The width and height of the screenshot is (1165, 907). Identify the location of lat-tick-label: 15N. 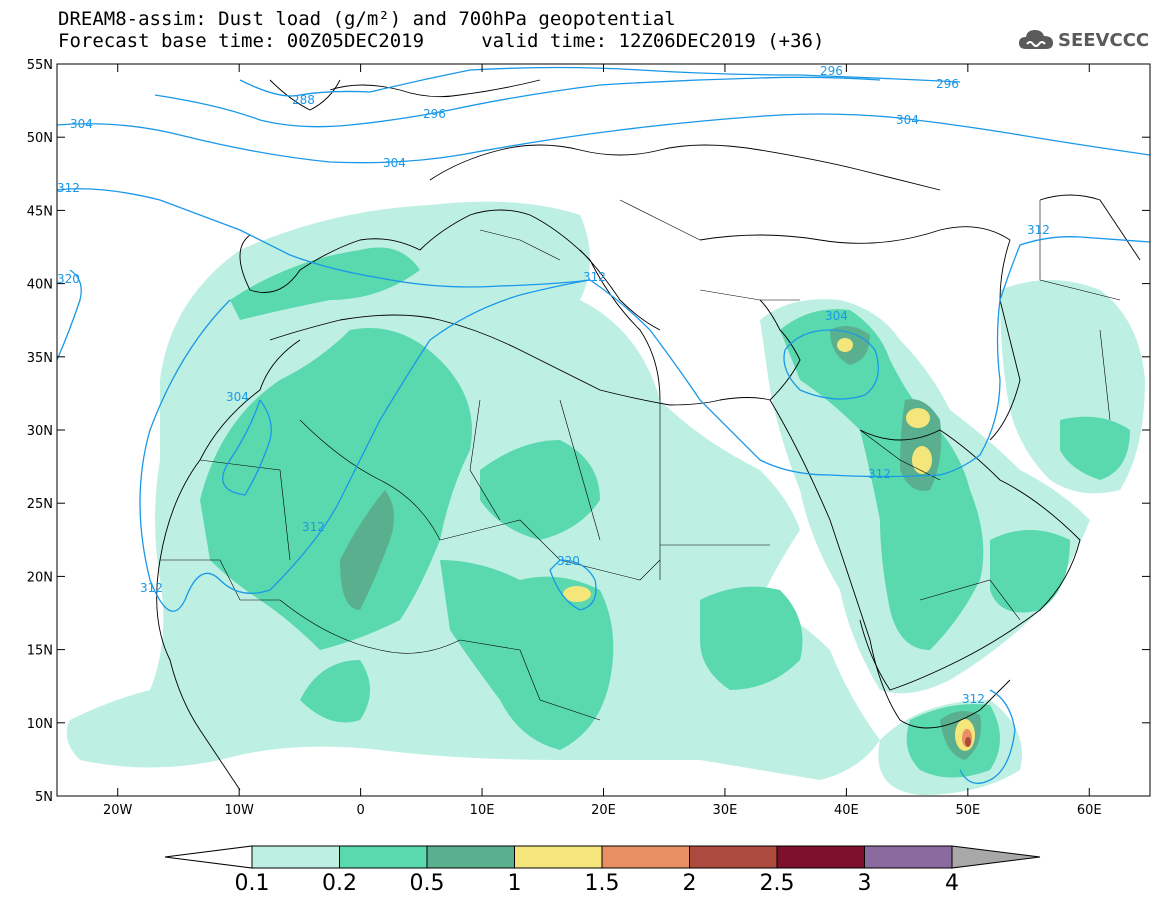
(40, 651).